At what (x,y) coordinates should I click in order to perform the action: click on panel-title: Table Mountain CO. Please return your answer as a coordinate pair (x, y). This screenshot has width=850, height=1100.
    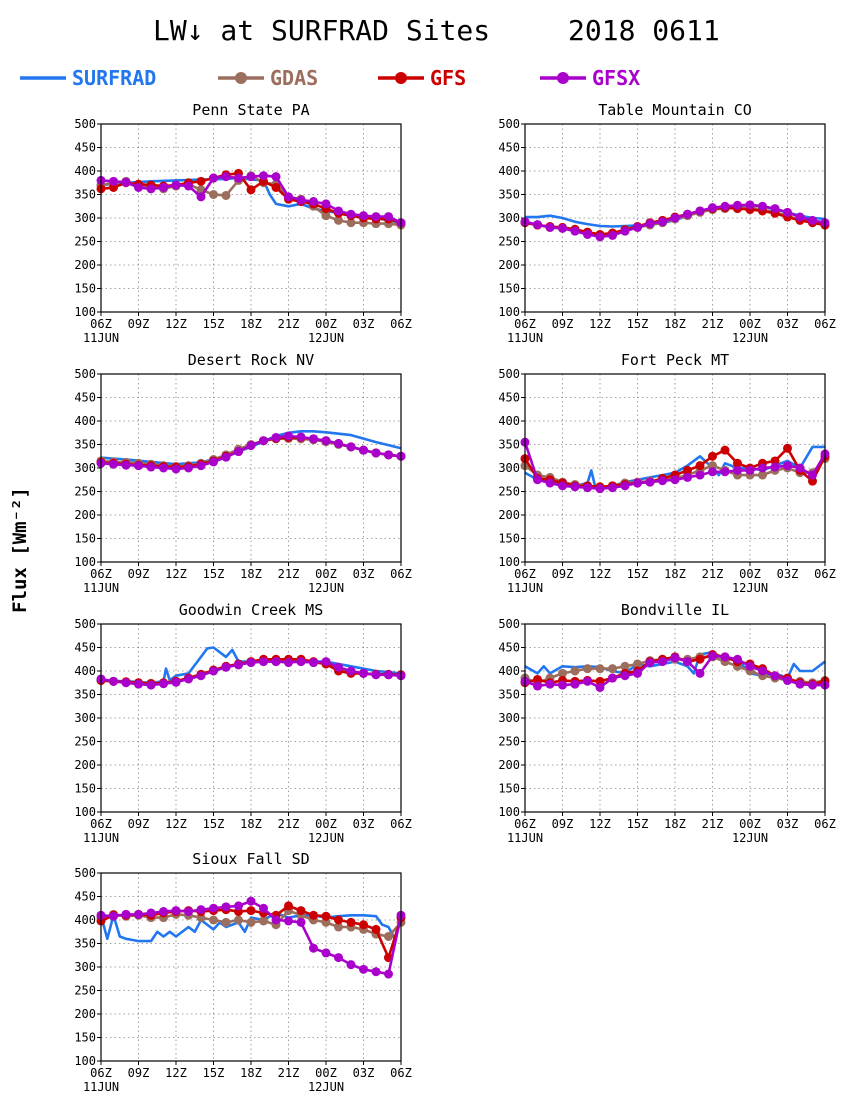
    Looking at the image, I should click on (675, 110).